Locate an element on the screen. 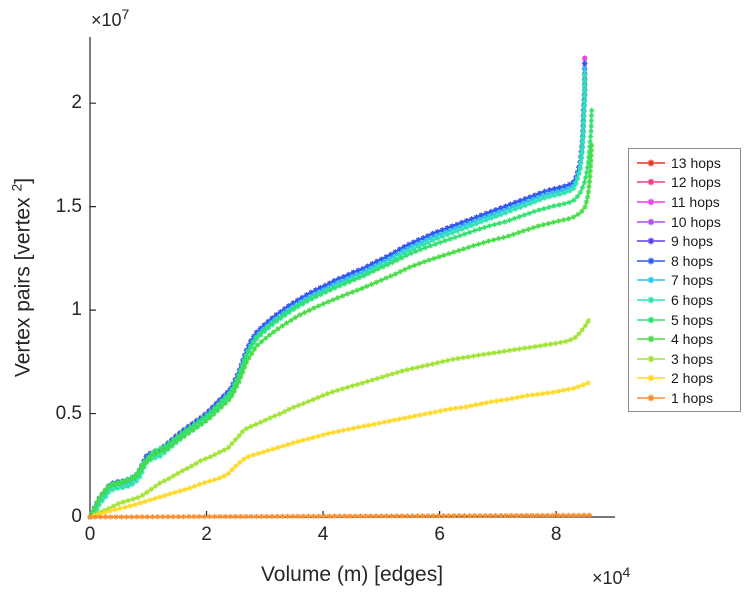 The image size is (749, 600). legend-item-6-hops: 6 hops is located at coordinates (684, 300).